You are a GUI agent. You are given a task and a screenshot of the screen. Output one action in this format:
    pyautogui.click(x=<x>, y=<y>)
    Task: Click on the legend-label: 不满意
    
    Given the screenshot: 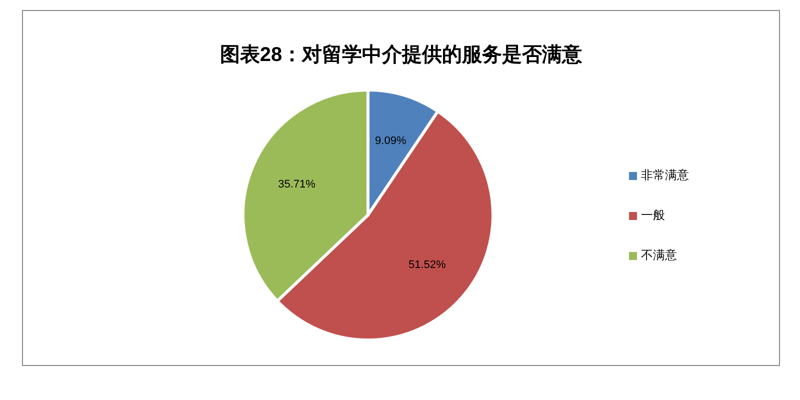 What is the action you would take?
    pyautogui.click(x=659, y=255)
    